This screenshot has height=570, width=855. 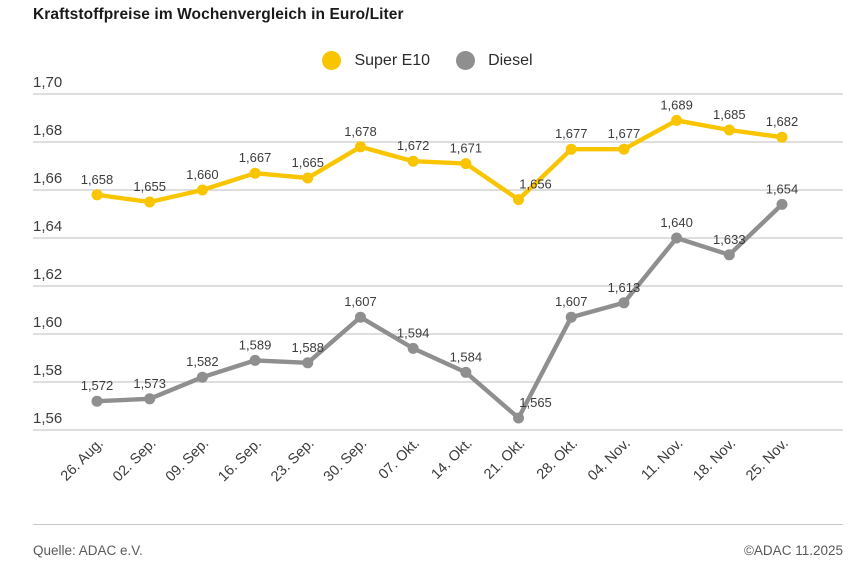 What do you see at coordinates (202, 361) in the screenshot?
I see `data-point-label-diesel: 1,582` at bounding box center [202, 361].